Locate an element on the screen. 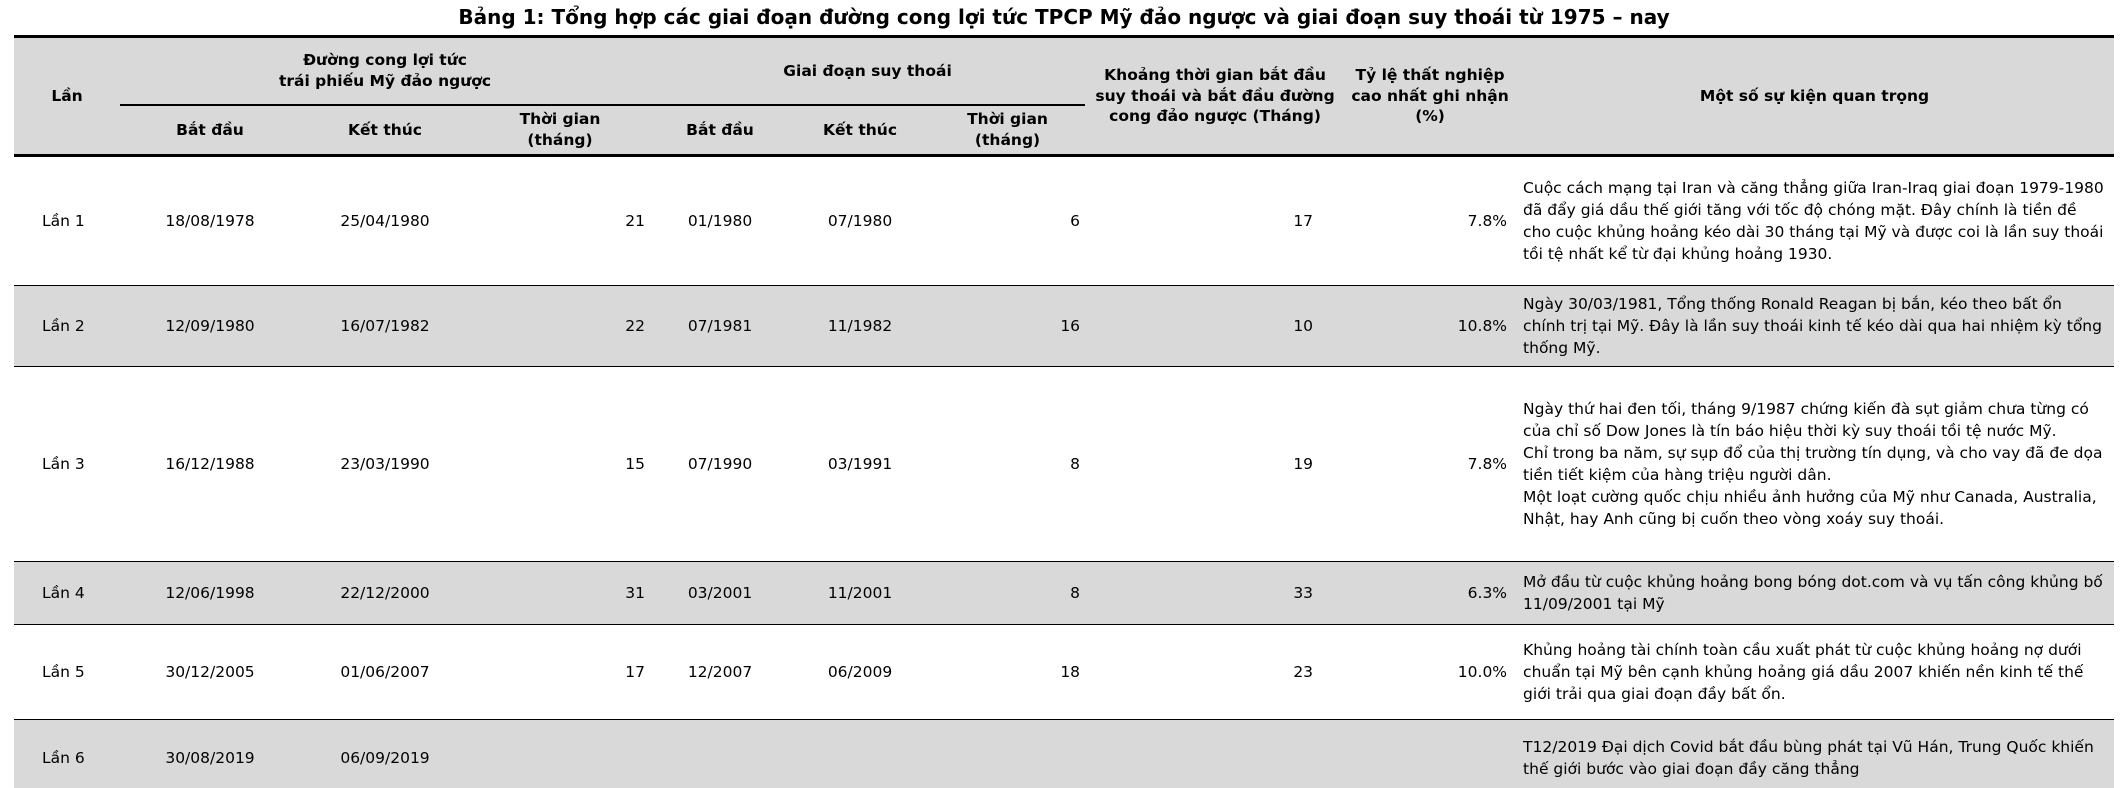 The height and width of the screenshot is (788, 2128). cell-gap-months: 23 is located at coordinates (1215, 672).